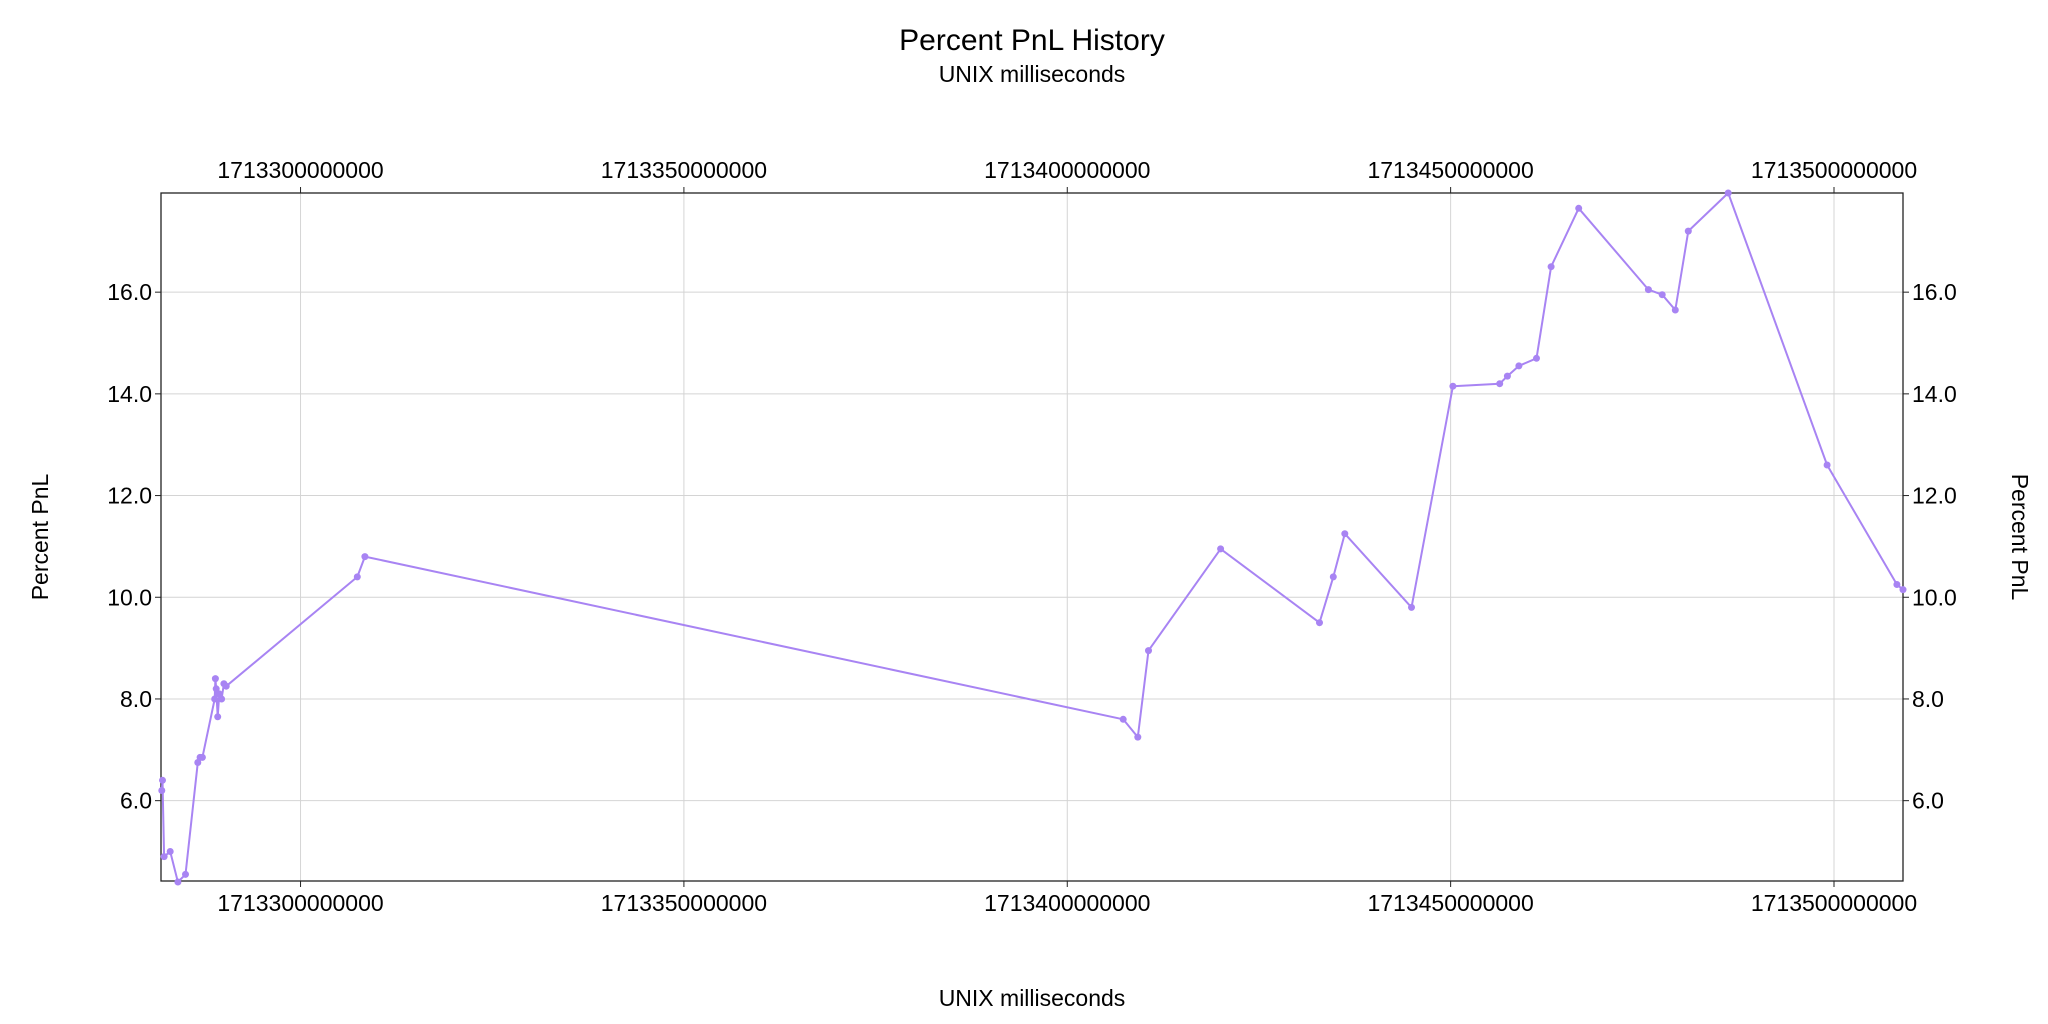 The width and height of the screenshot is (2048, 1024). What do you see at coordinates (1032, 40) in the screenshot?
I see `chart-title: Percent PnL History` at bounding box center [1032, 40].